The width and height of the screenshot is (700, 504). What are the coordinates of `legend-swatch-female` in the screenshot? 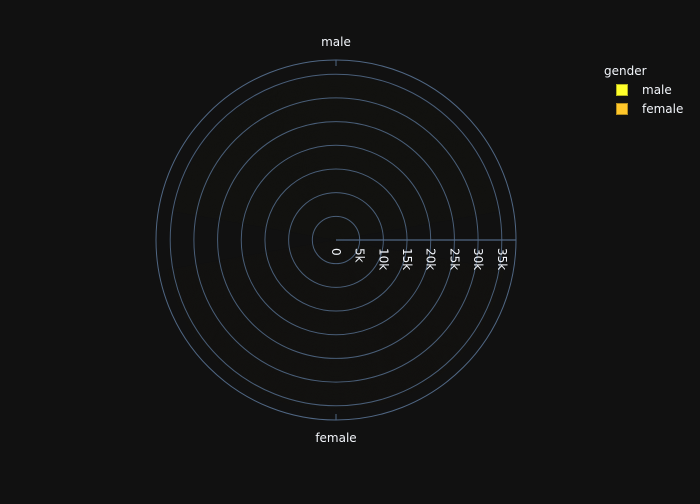 It's located at (622, 108).